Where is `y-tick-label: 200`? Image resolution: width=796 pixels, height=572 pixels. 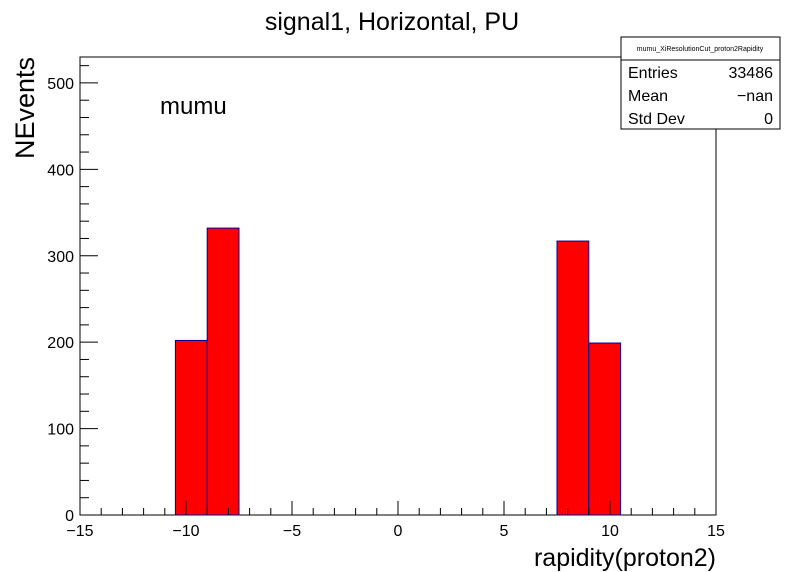 y-tick-label: 200 is located at coordinates (60, 343).